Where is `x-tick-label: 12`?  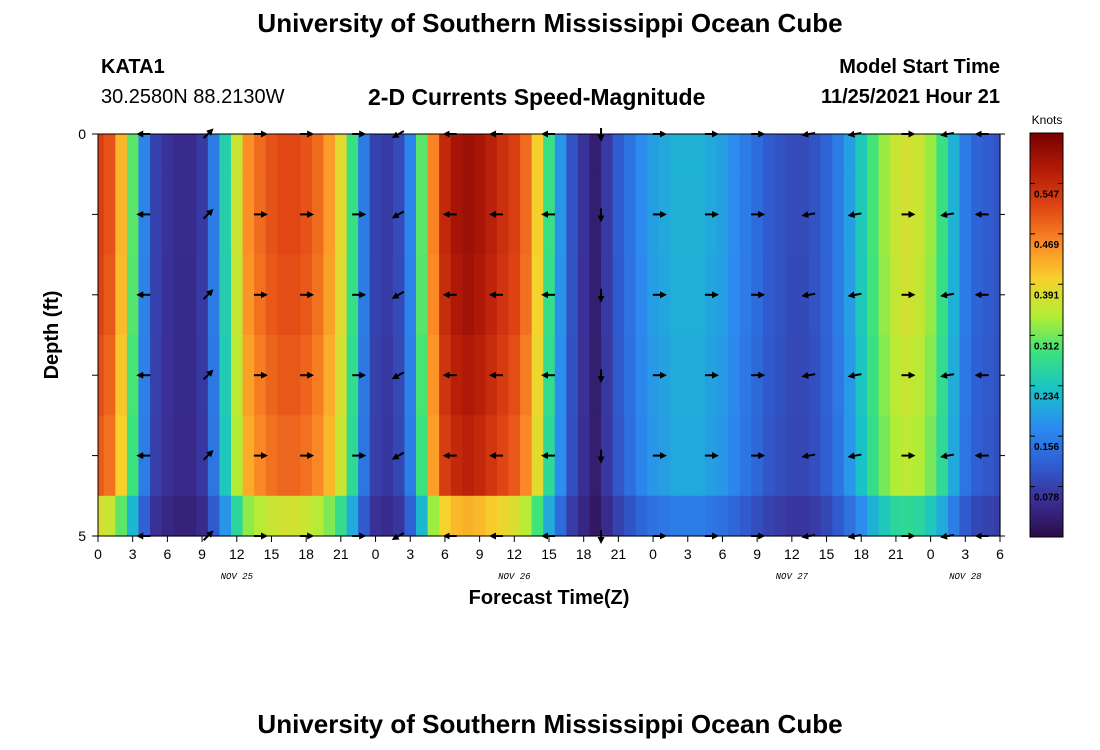
x-tick-label: 12 is located at coordinates (237, 554).